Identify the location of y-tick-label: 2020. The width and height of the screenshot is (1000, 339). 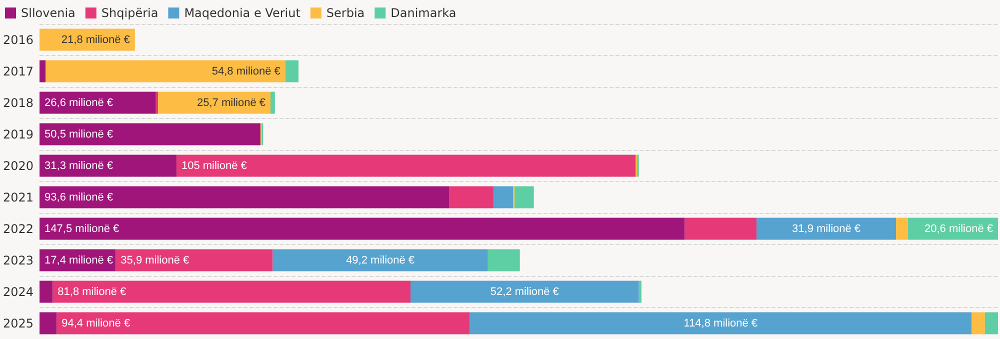
(18, 165).